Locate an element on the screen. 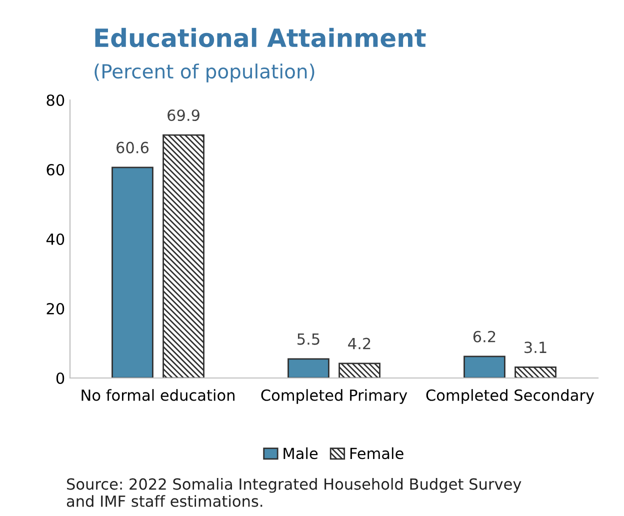 The image size is (624, 516). y-tick-label: 0 is located at coordinates (60, 378).